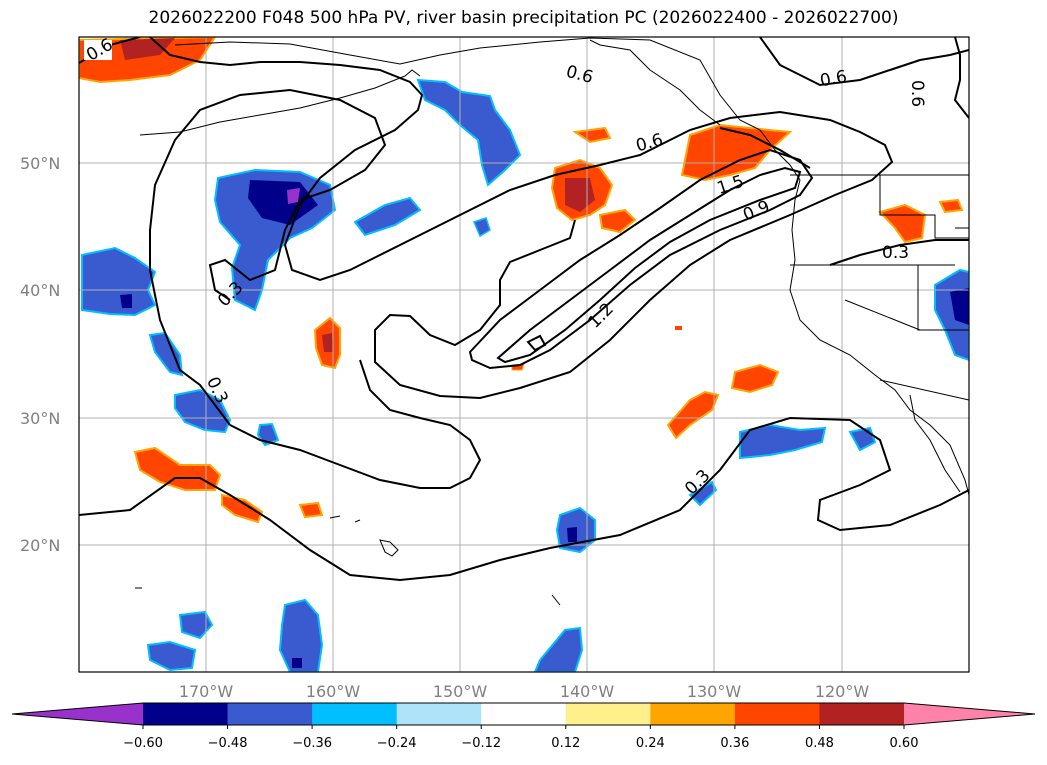 This screenshot has height=765, width=1047. What do you see at coordinates (460, 691) in the screenshot?
I see `lon-label: 150°W` at bounding box center [460, 691].